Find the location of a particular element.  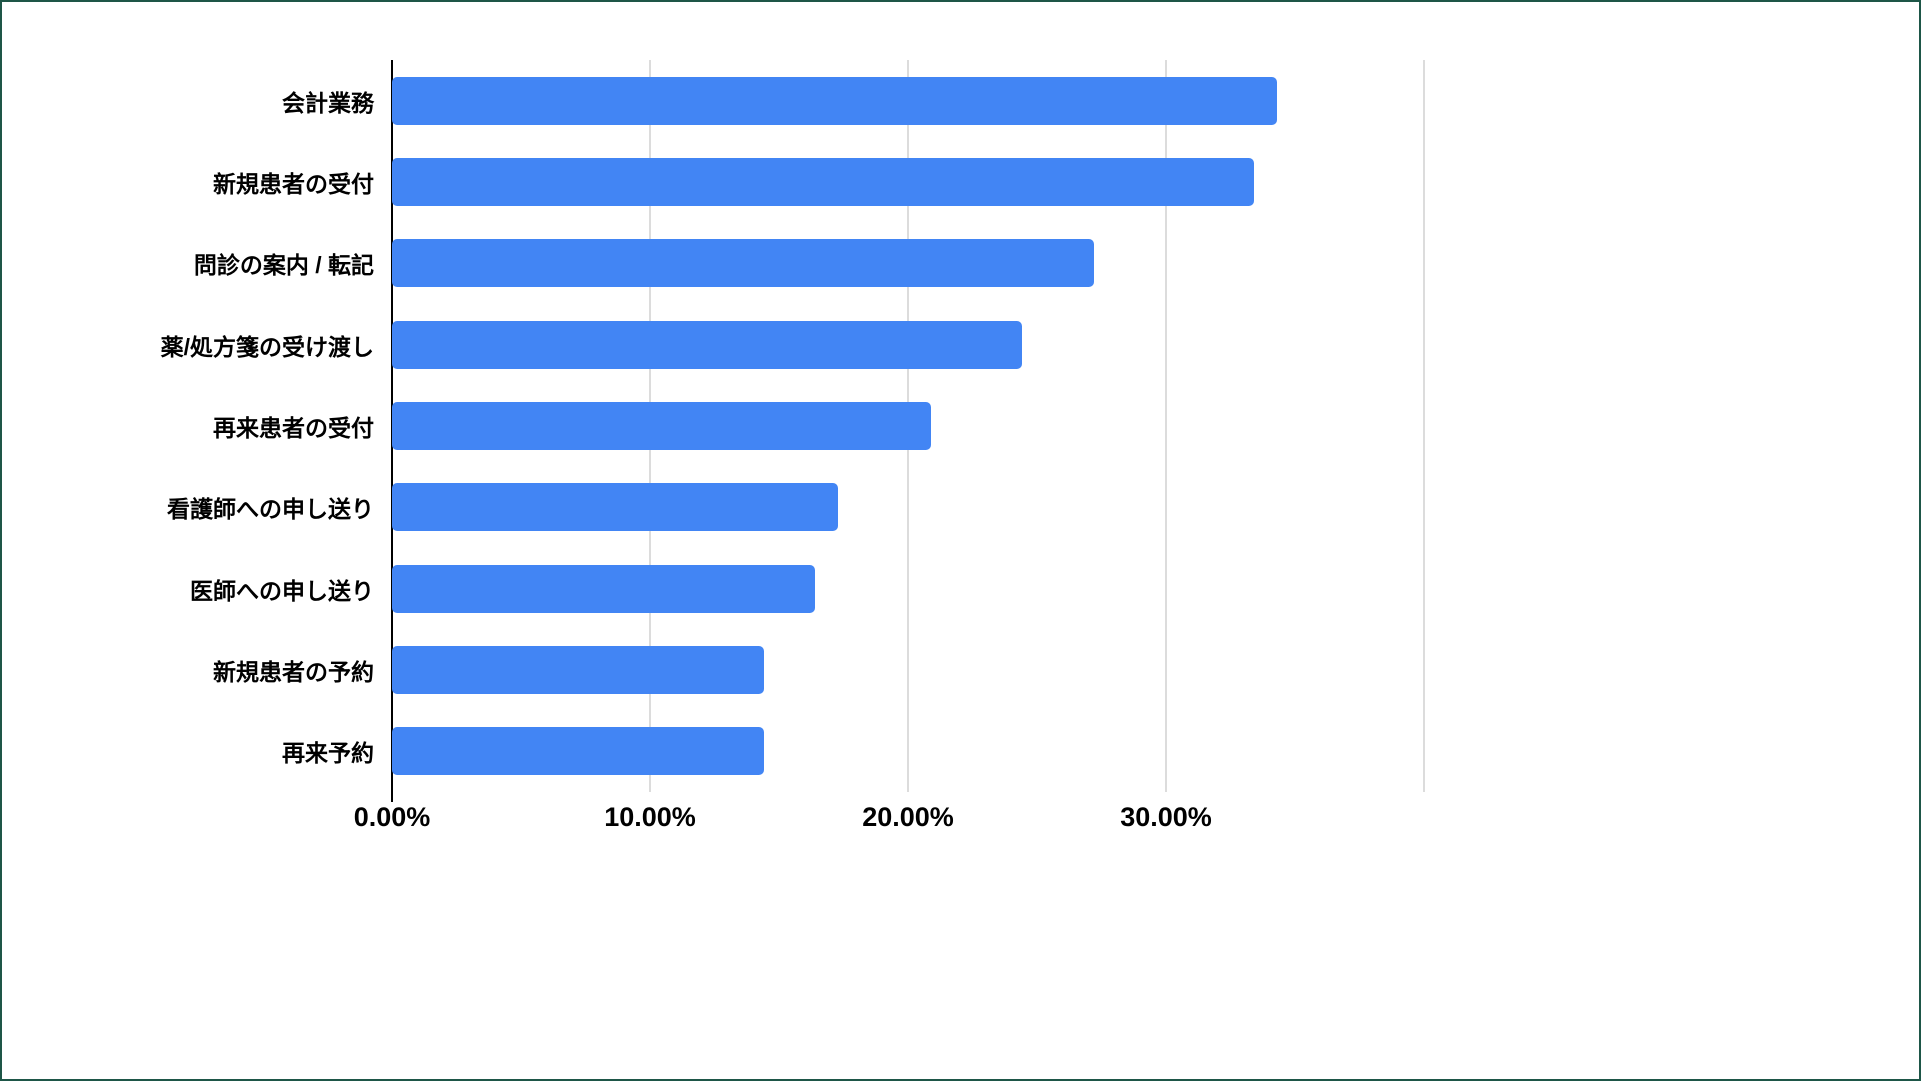

category-label: 再来予約 is located at coordinates (328, 753).